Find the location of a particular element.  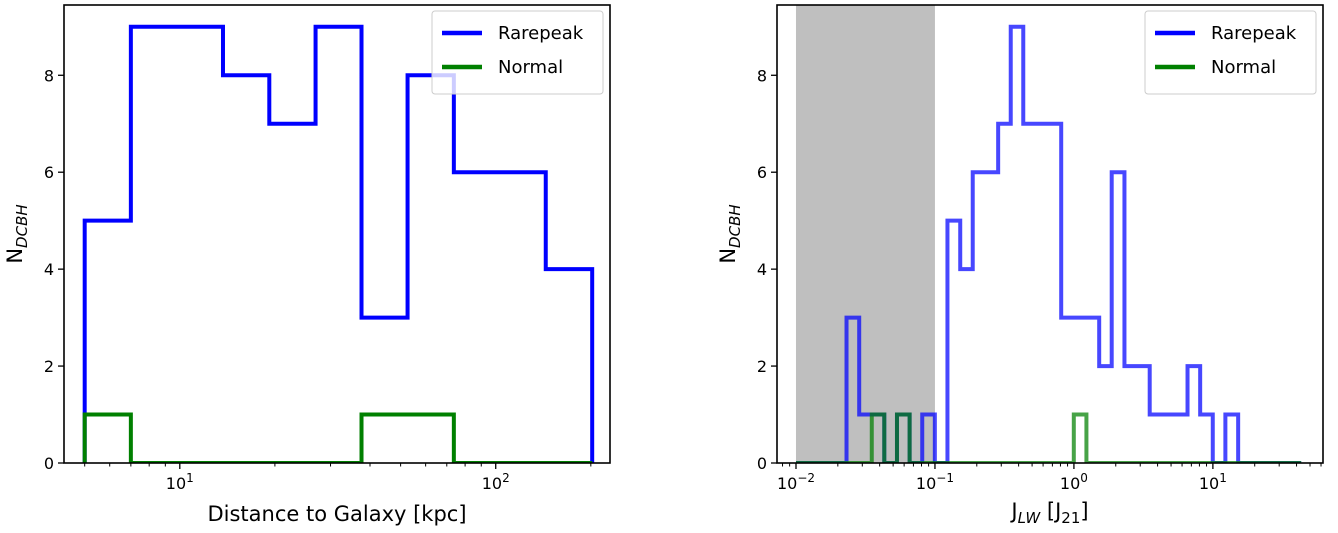

x-axis-label: Distance to Galaxy [kpc] is located at coordinates (336, 514).